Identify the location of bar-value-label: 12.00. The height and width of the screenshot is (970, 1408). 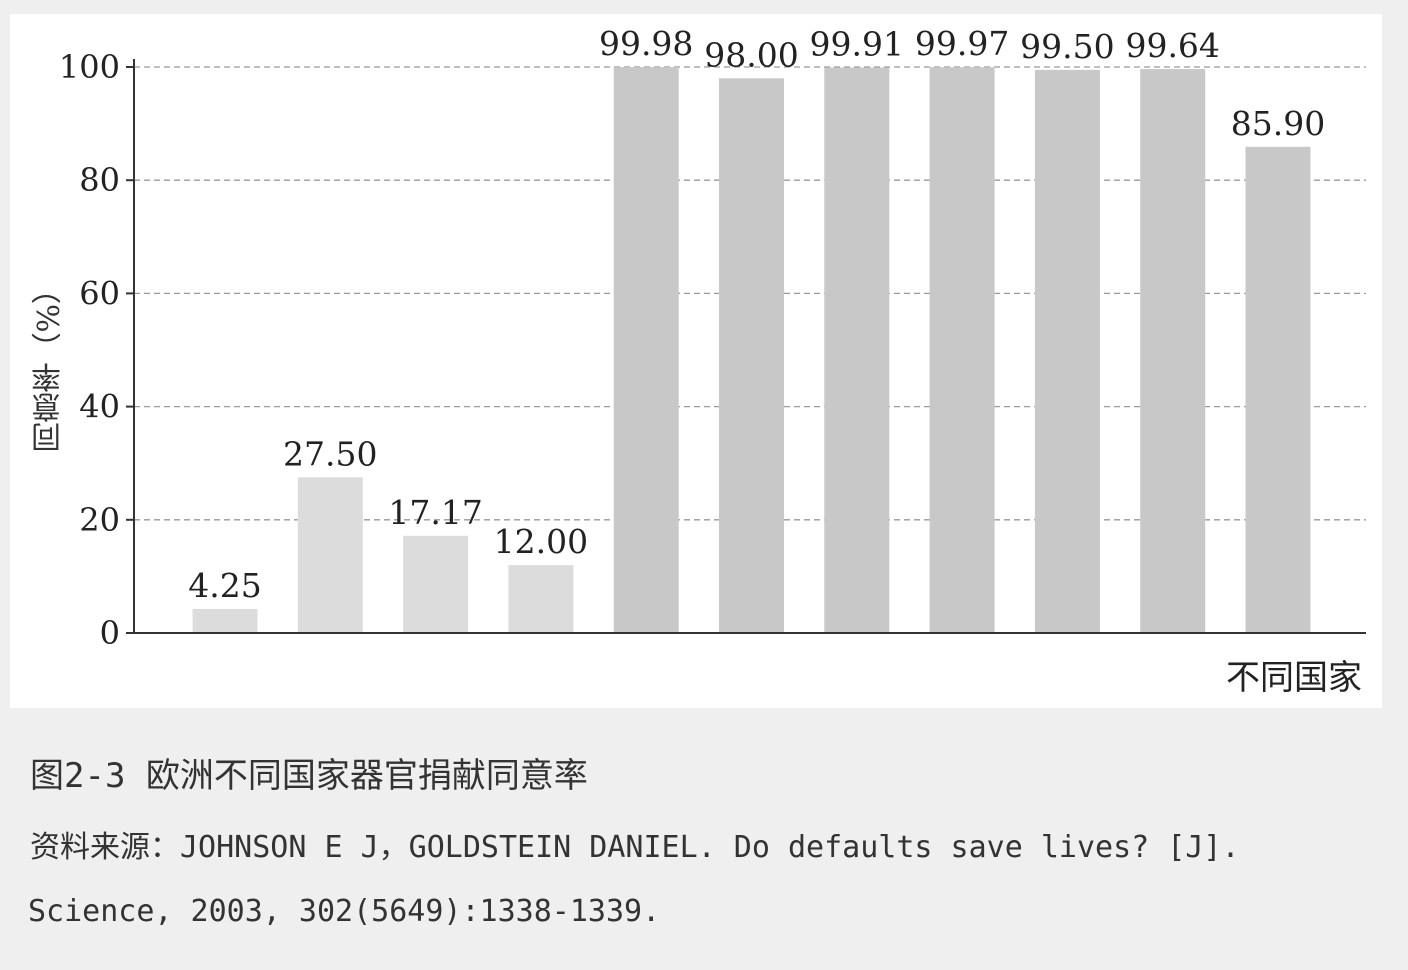
(541, 541).